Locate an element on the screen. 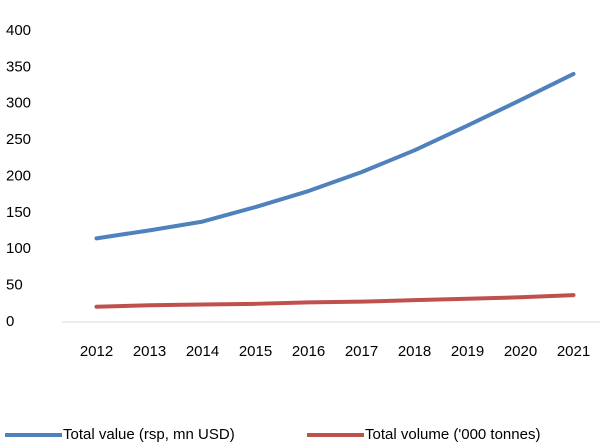  y-tick-label: 200 is located at coordinates (18, 175).